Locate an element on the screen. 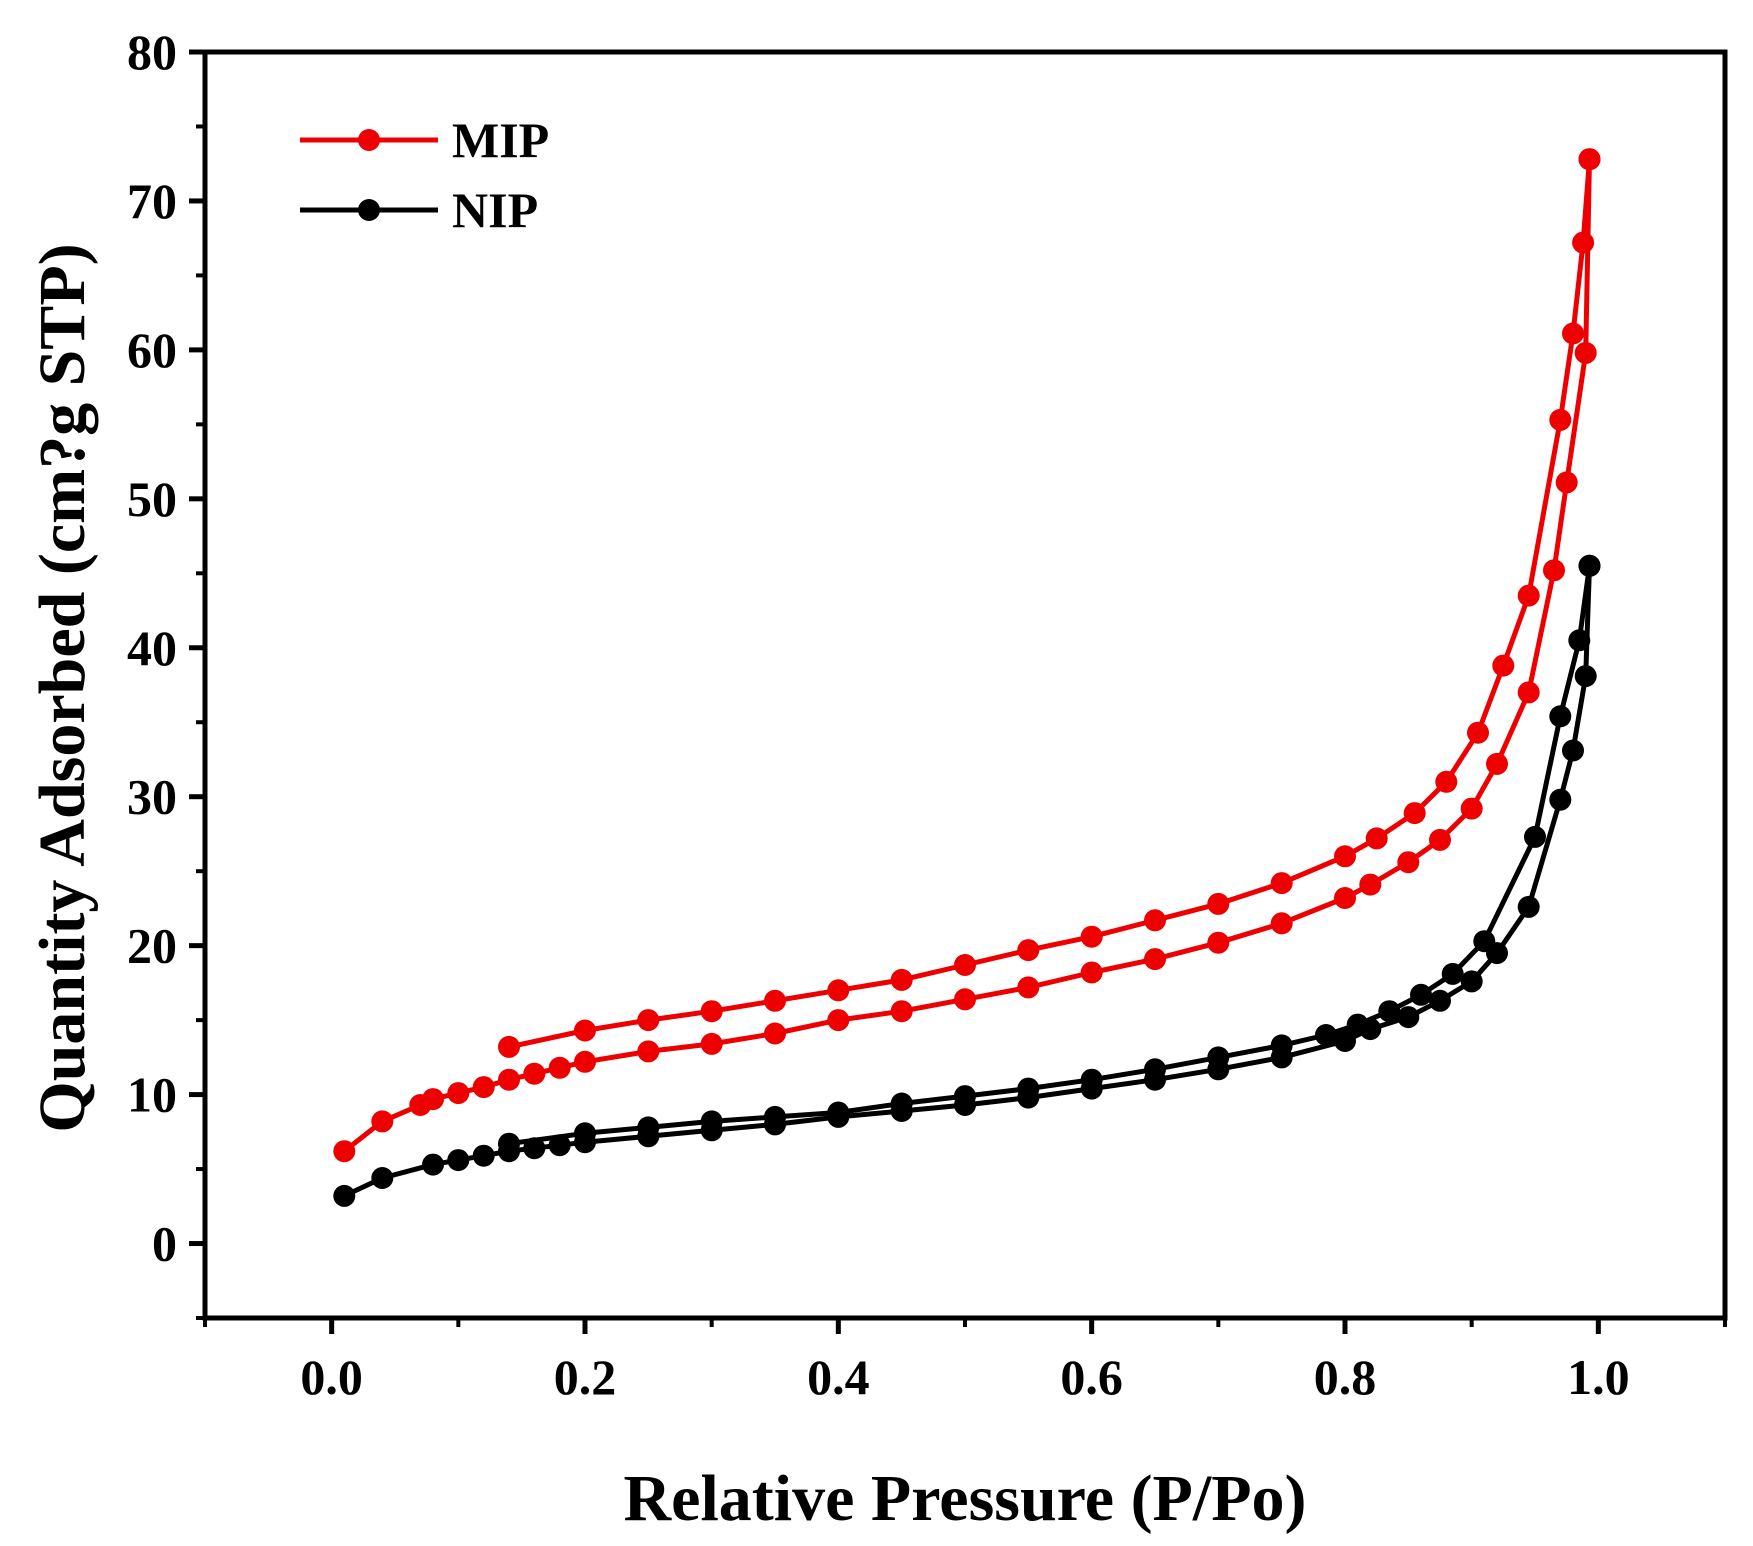  y-tick-label: 40 is located at coordinates (152, 648).